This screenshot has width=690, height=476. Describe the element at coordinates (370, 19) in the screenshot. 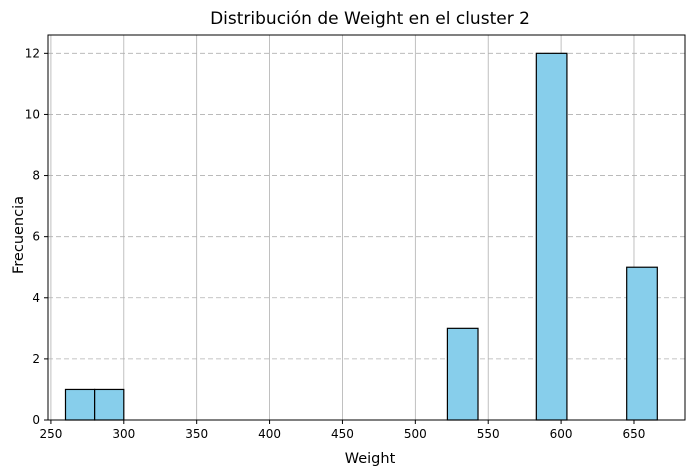

I see `chart-title: Distribución de Weight en el cluster 2` at that location.